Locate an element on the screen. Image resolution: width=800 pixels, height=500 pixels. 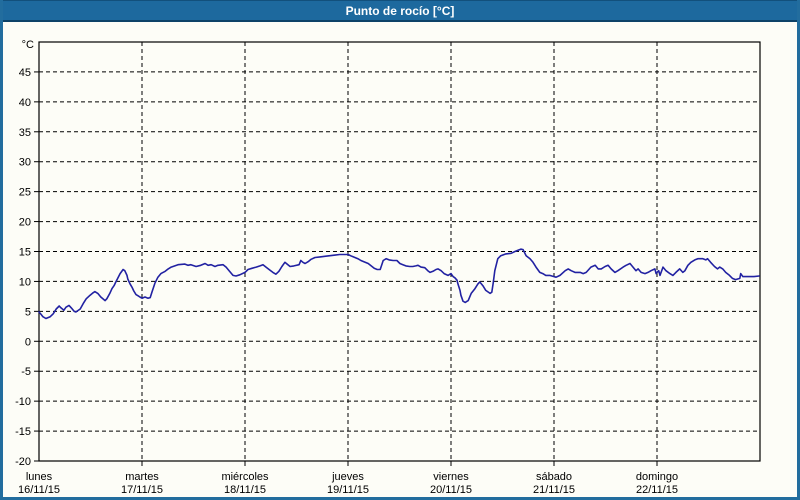
y-tick-label: 5 is located at coordinates (28, 312).